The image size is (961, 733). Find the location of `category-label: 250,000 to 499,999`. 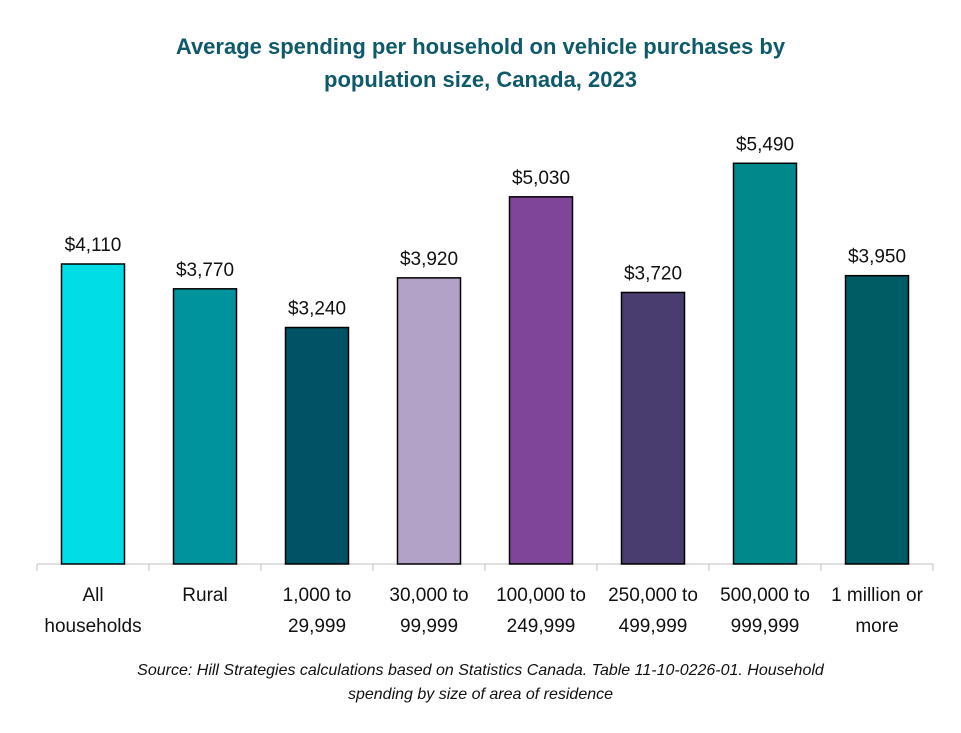

category-label: 250,000 to 499,999 is located at coordinates (653, 611).